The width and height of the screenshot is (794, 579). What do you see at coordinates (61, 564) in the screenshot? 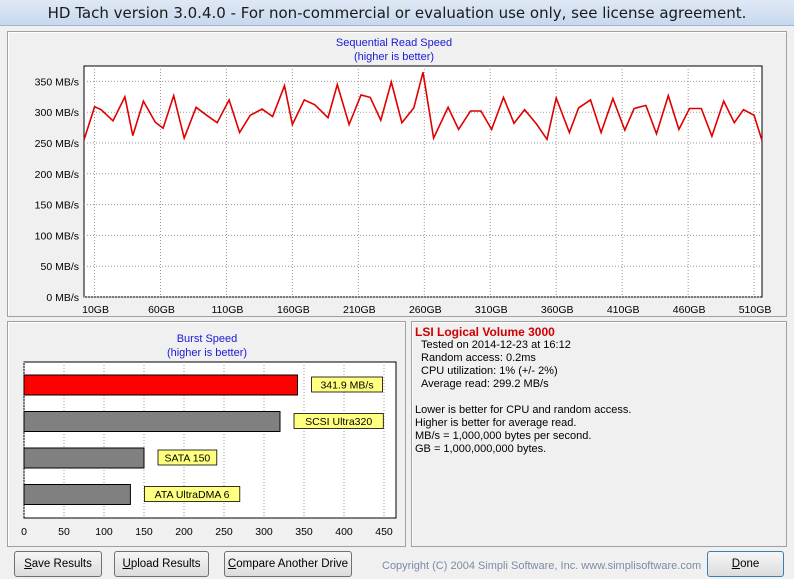
I see `save-label: ave Results` at bounding box center [61, 564].